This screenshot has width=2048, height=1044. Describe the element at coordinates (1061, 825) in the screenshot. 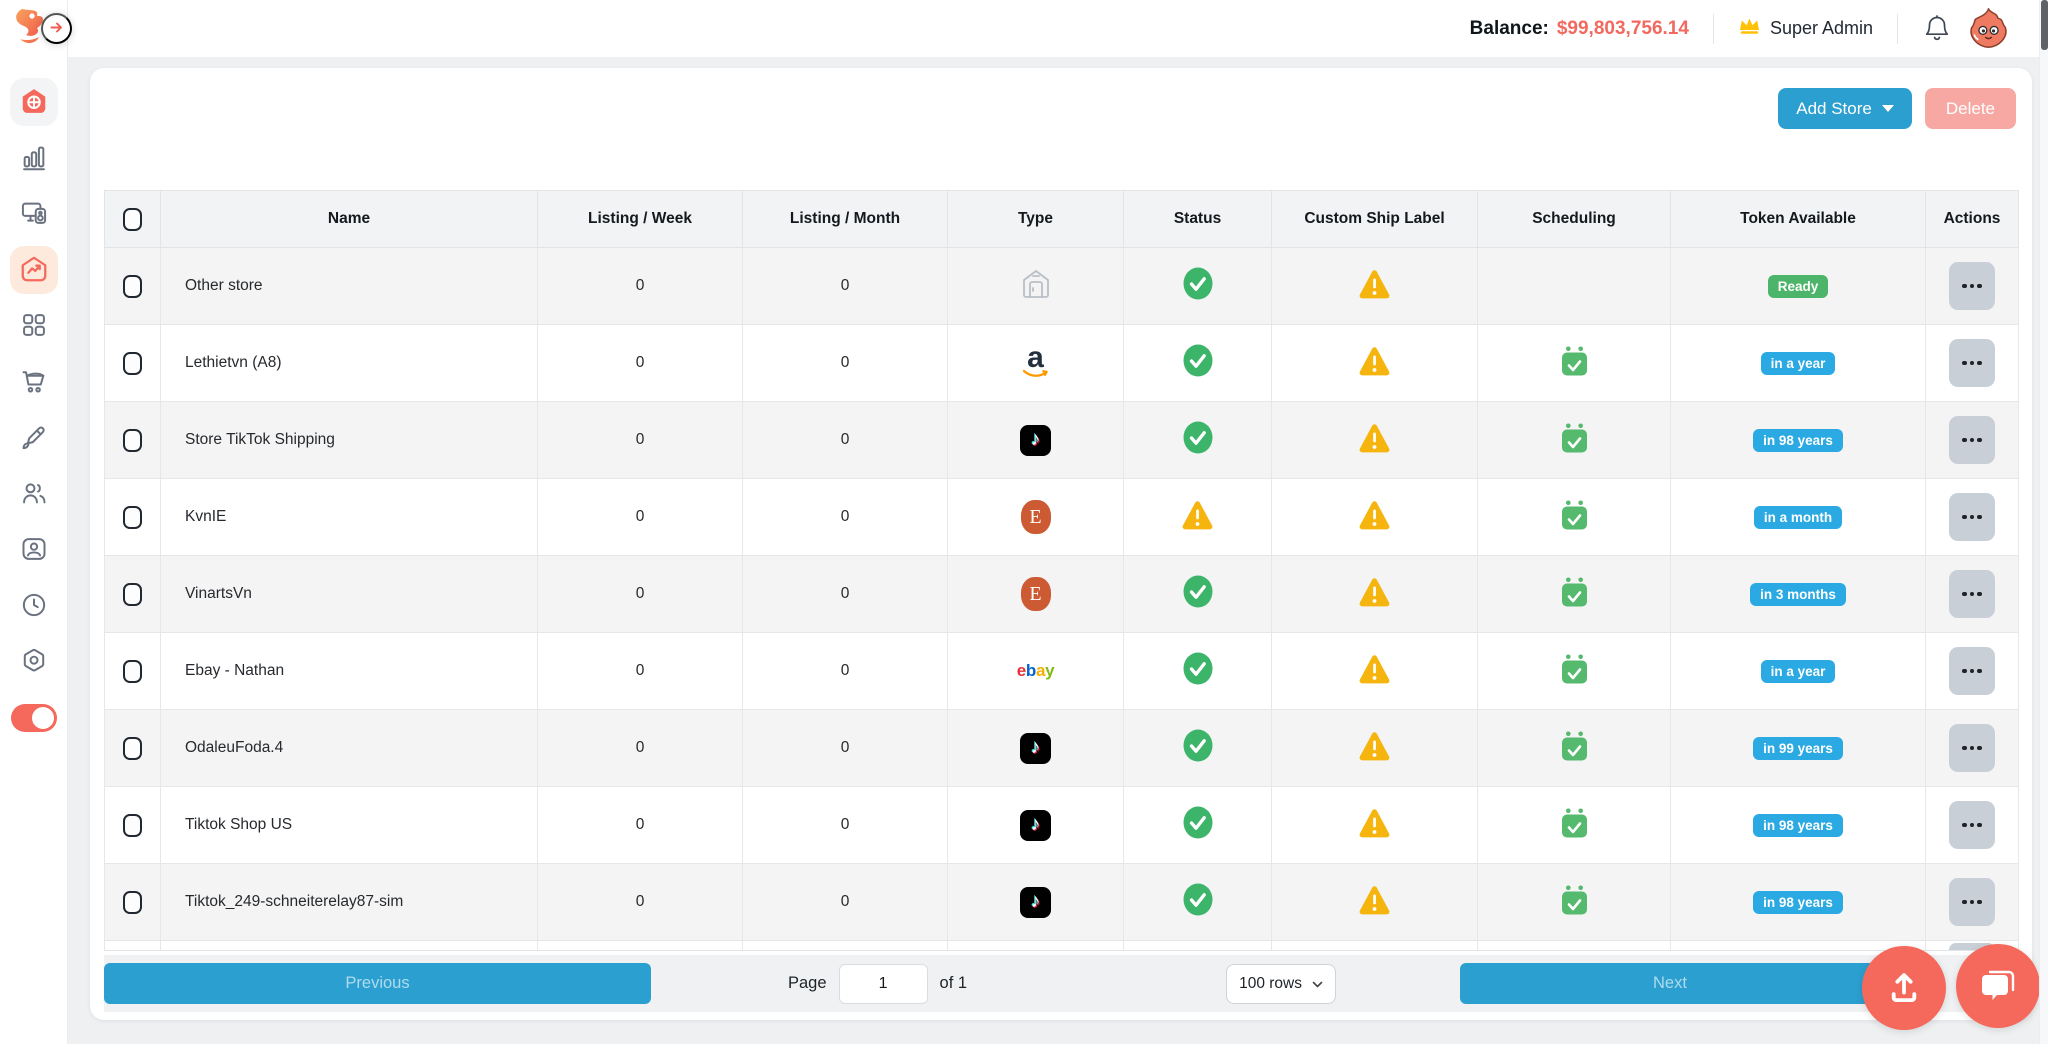

I see `table-row: Tiktok Shop US 0 0 ♪ in 98 years` at that location.